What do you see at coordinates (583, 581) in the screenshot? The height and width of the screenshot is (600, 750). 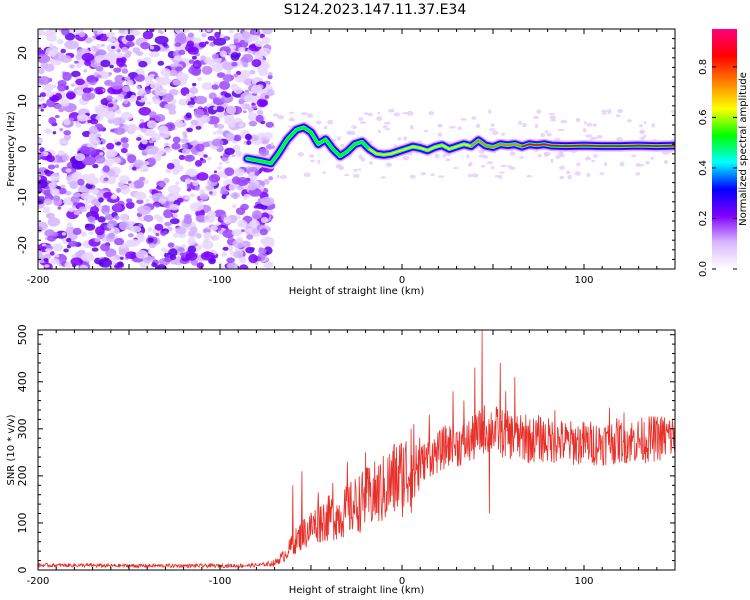 I see `x-tick-label: 100` at bounding box center [583, 581].